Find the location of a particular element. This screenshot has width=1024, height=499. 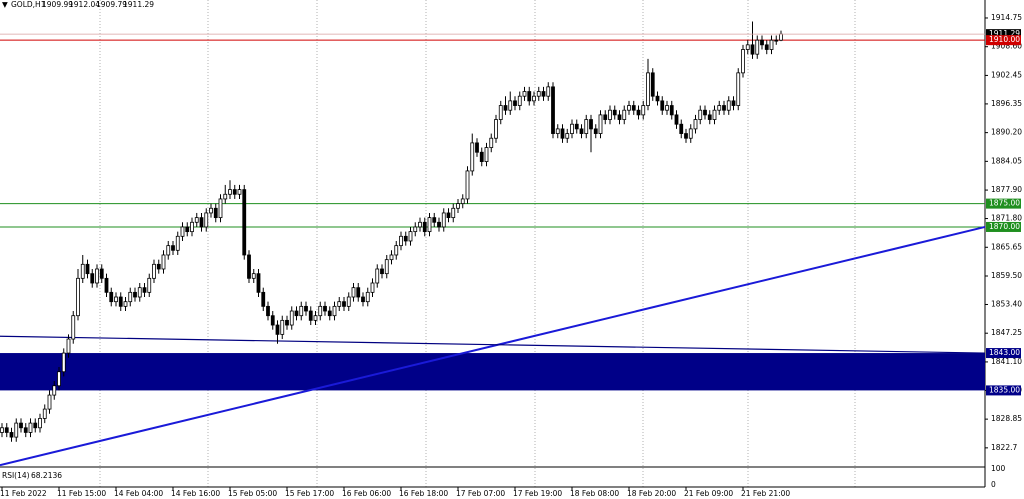

zone-label: 1843.00 is located at coordinates (1004, 352).